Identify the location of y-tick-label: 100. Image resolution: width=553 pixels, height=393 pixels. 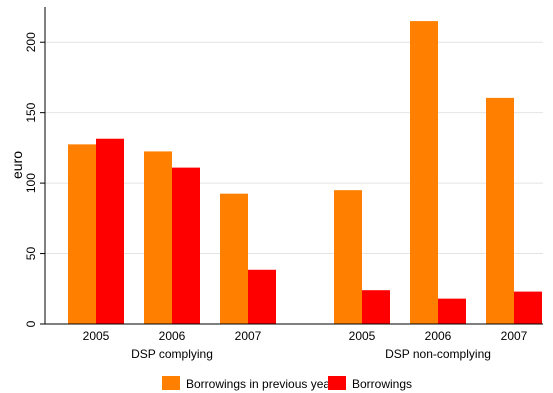
(31, 183).